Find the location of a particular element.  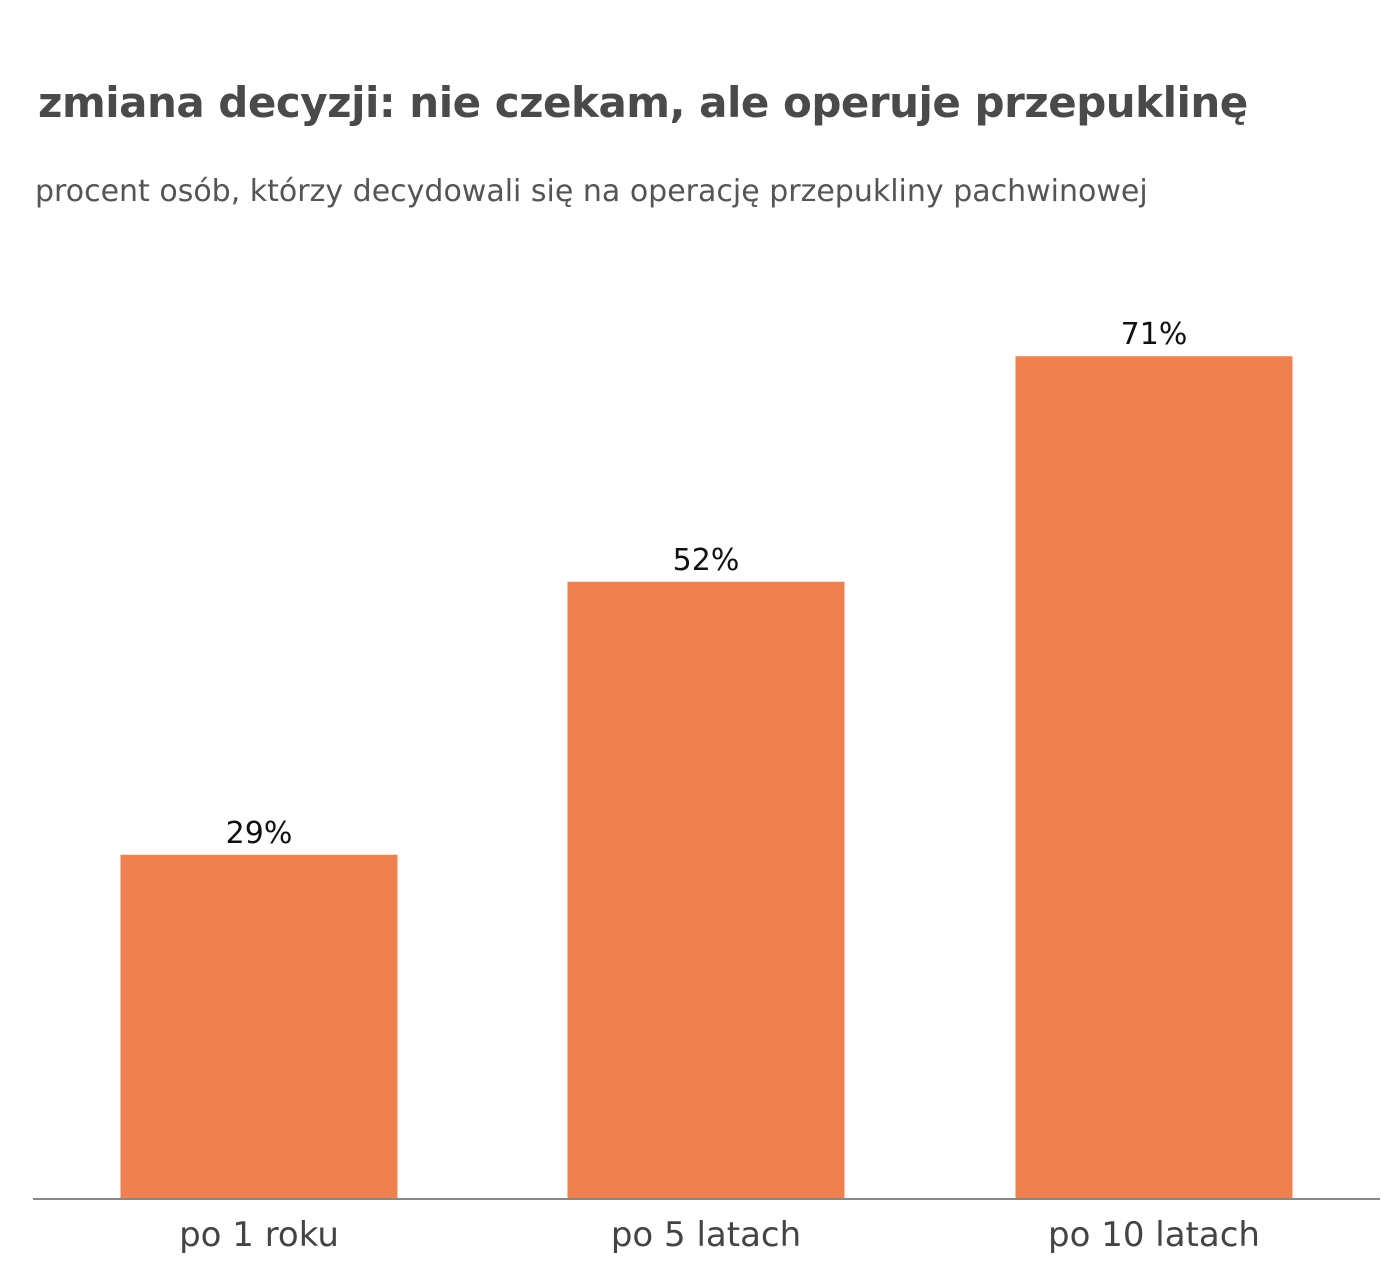

x-tick-labels-layer: po 1 roku po 5 latach po 10 latach is located at coordinates (719, 1235).